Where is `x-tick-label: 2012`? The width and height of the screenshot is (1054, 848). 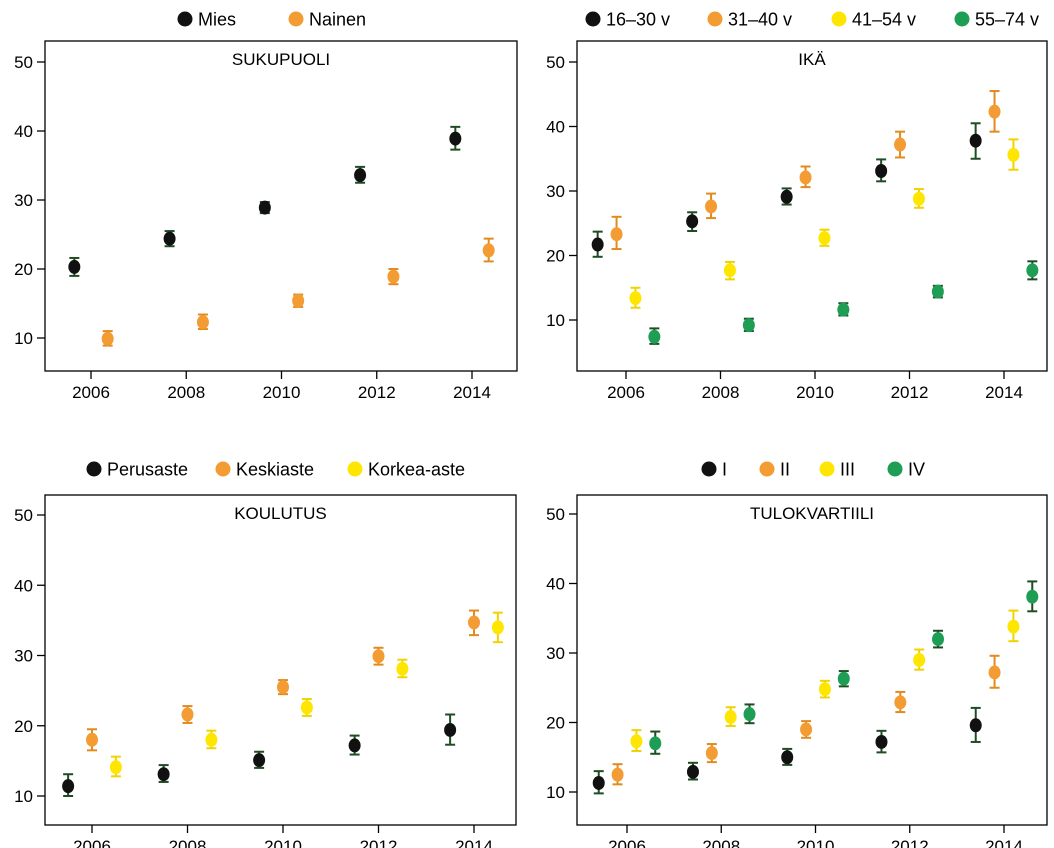 x-tick-label: 2012 is located at coordinates (379, 842).